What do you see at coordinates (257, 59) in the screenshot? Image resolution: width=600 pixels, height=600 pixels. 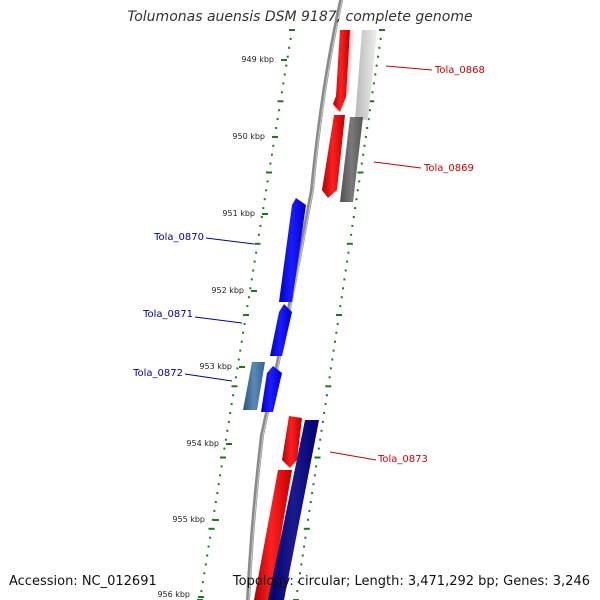 I see `scale-label-text: 949 kbp` at bounding box center [257, 59].